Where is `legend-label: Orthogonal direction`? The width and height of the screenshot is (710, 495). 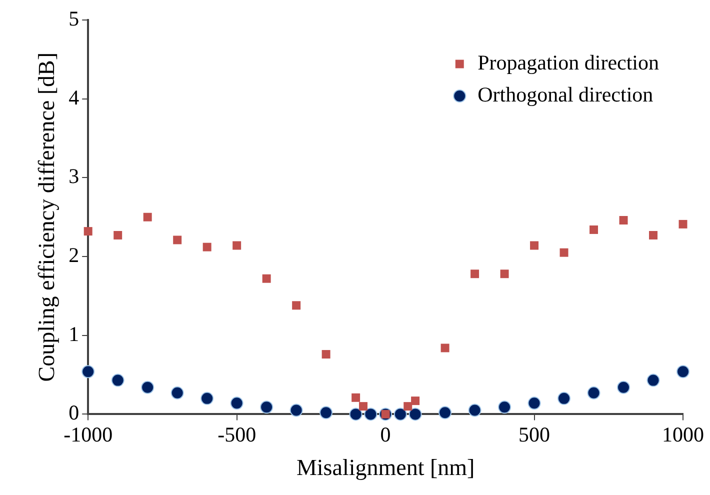 legend-label: Orthogonal direction is located at coordinates (566, 94).